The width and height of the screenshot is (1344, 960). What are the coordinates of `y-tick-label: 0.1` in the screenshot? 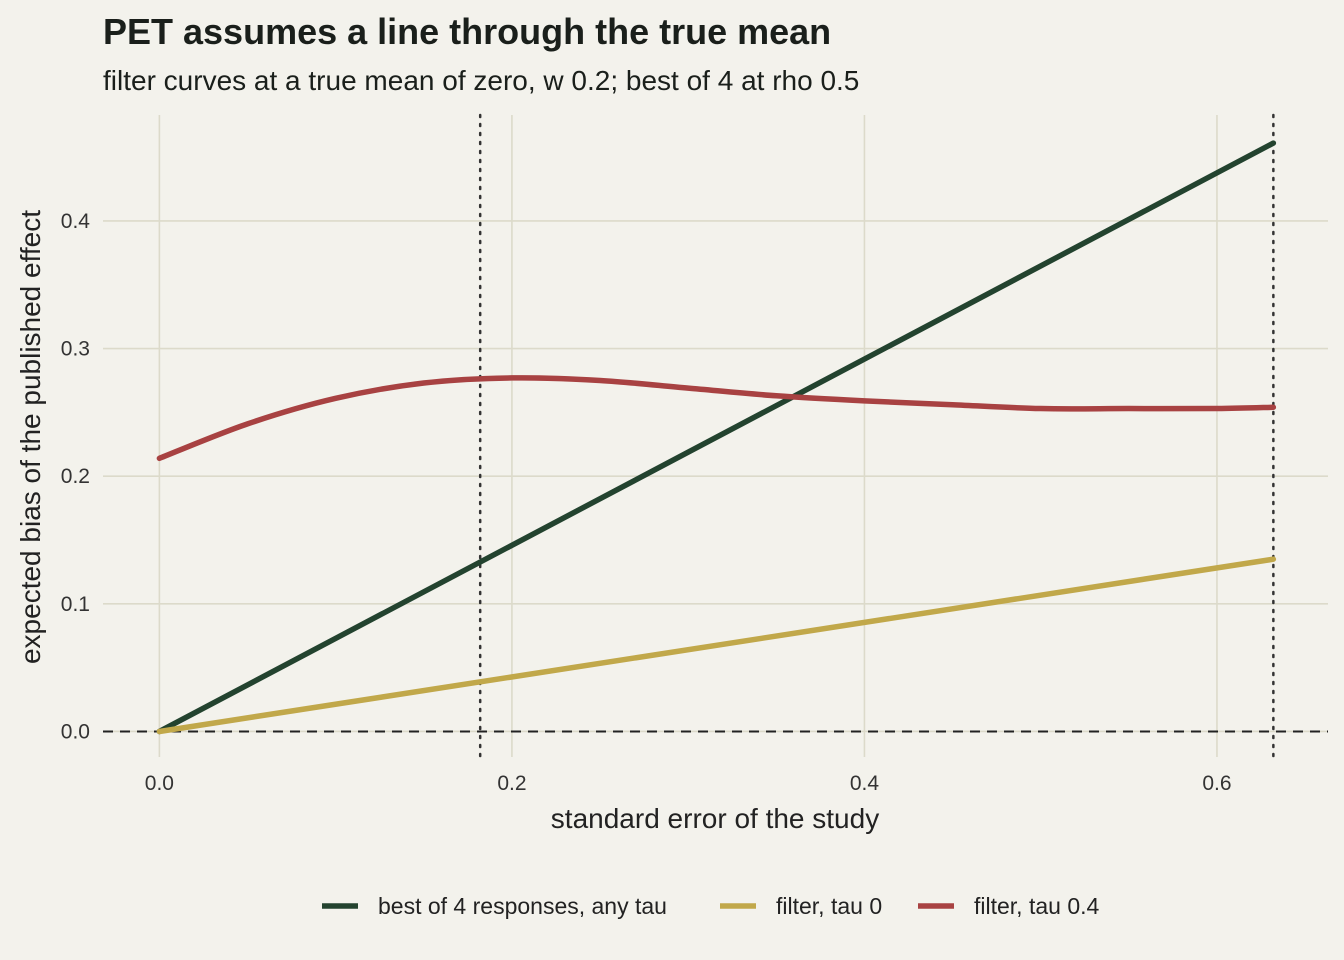 It's located at (75, 604).